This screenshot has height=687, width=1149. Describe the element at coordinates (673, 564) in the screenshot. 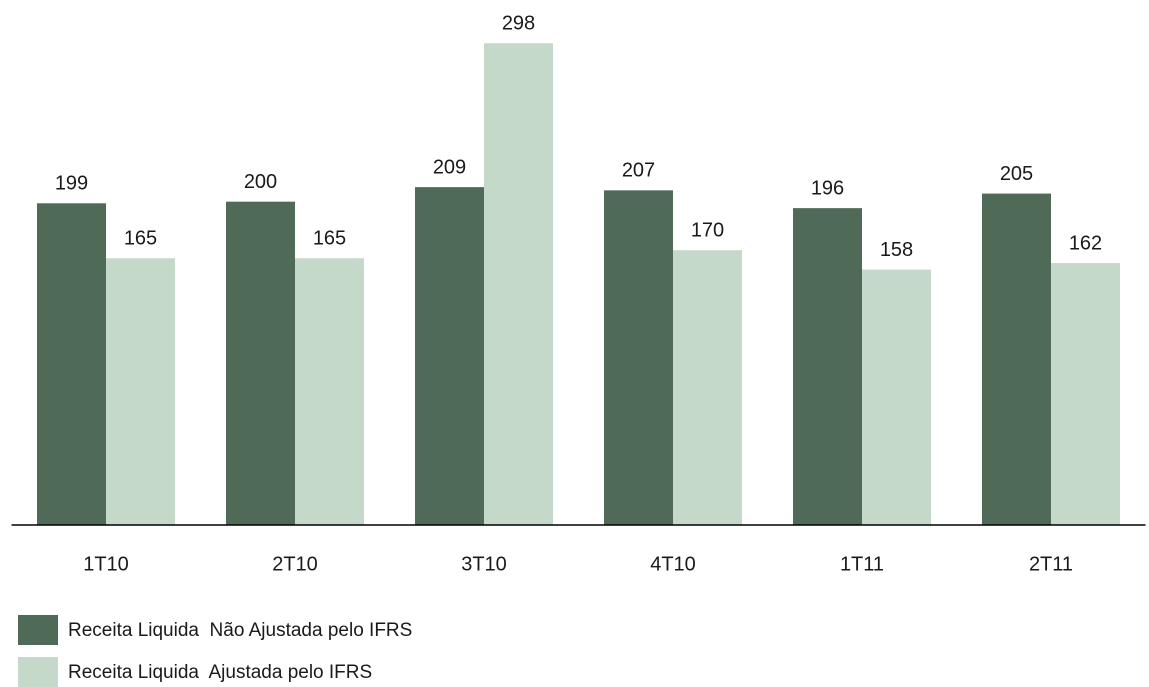

I see `x-tick-label: 4T10` at that location.